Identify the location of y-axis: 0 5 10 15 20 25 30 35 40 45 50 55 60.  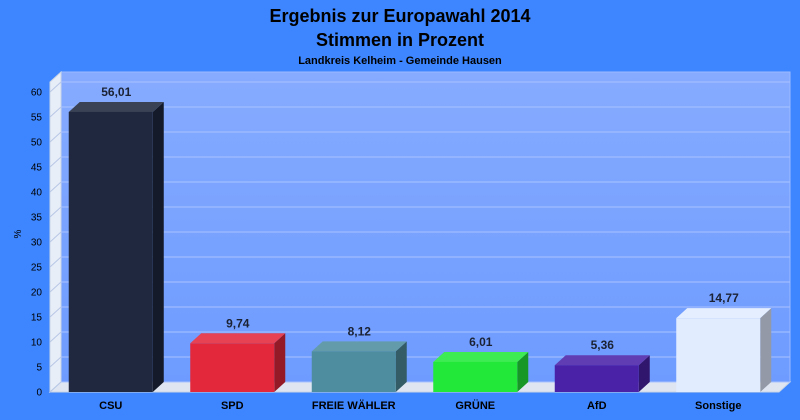
(37, 243).